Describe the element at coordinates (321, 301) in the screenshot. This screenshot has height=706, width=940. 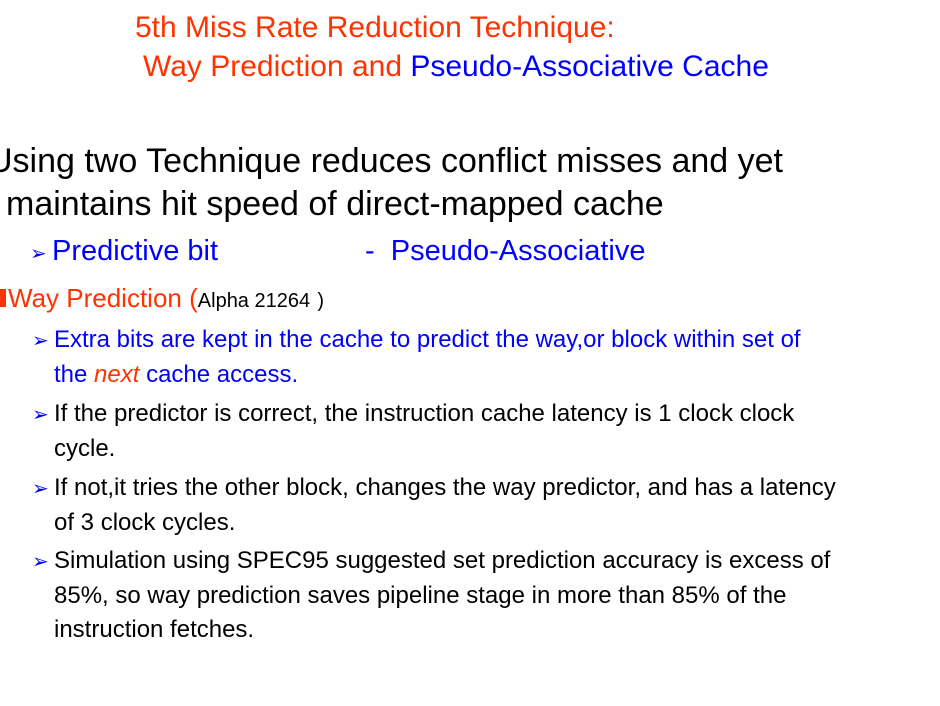
I see `close-paren: )` at that location.